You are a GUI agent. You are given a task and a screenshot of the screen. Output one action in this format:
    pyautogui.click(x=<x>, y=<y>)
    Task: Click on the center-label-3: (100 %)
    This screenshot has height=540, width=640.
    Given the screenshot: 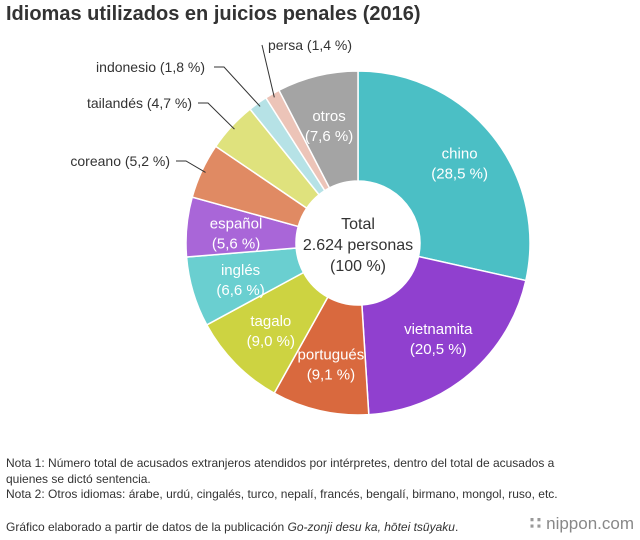 What is the action you would take?
    pyautogui.click(x=358, y=266)
    